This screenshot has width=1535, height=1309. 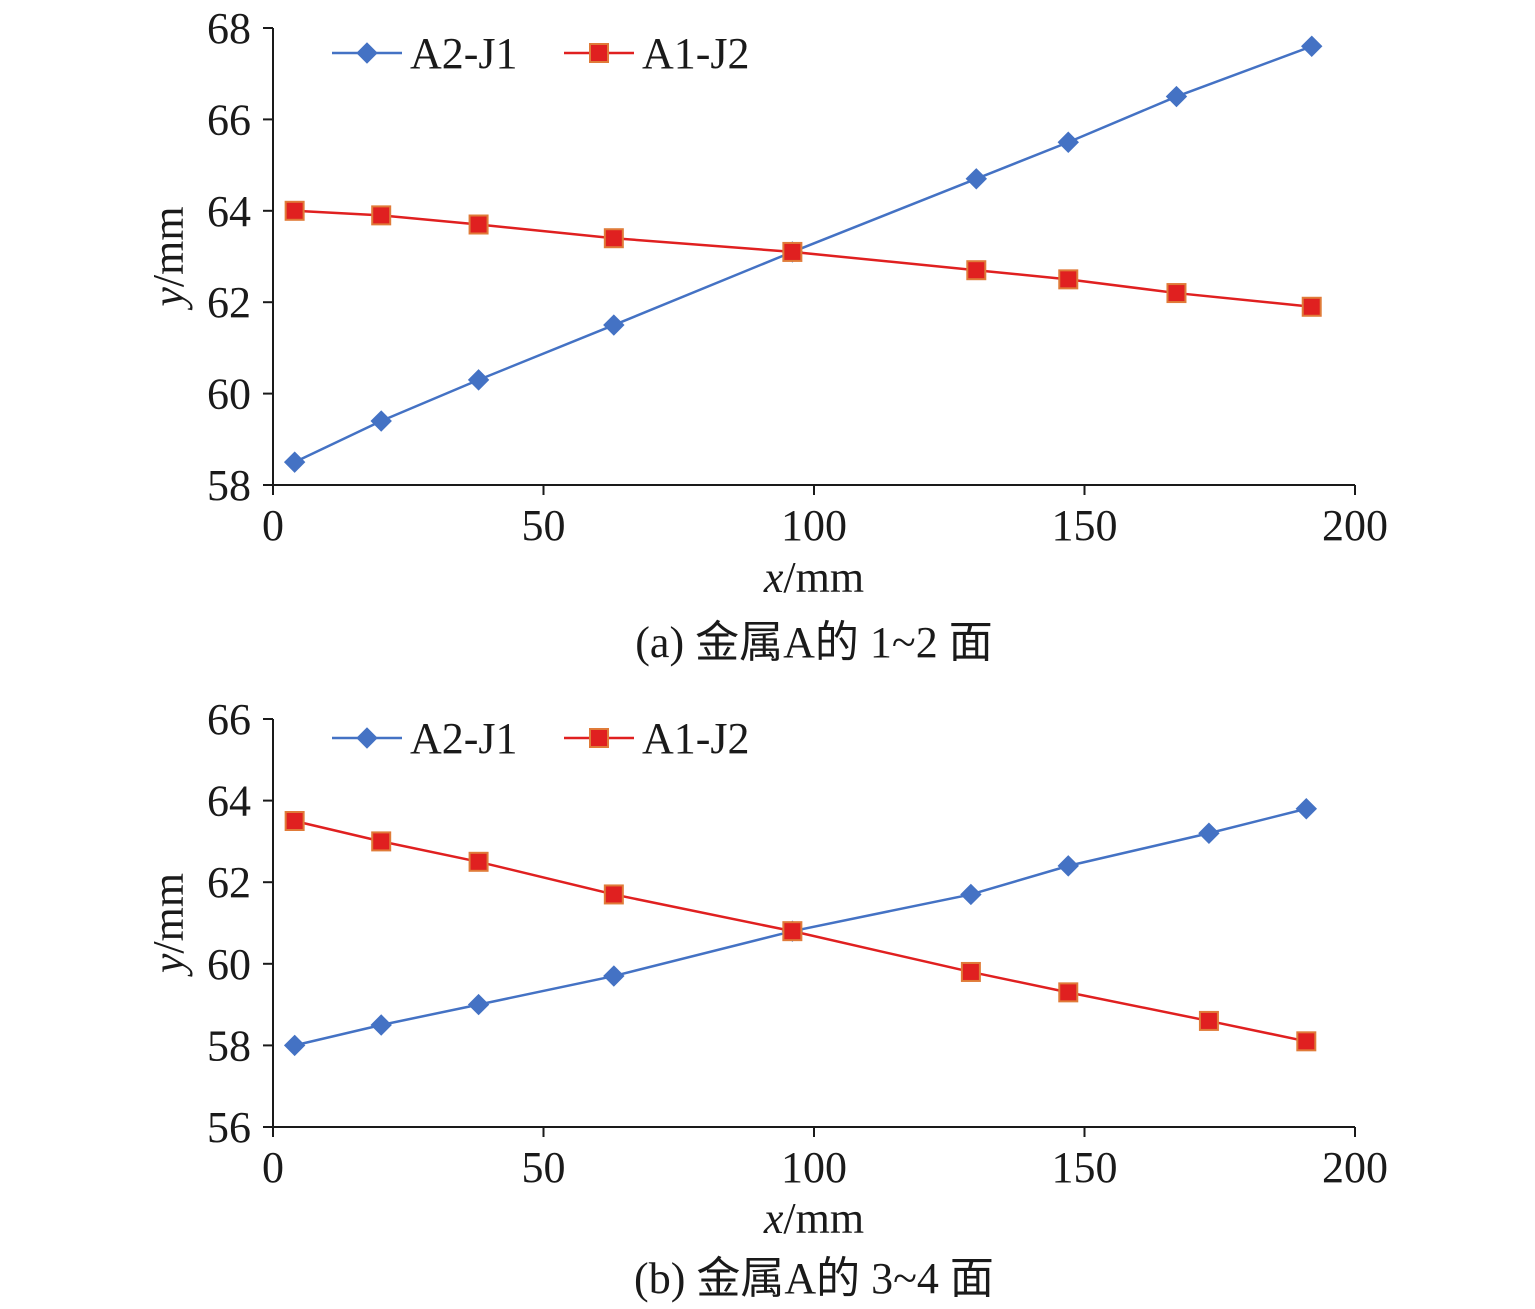 I want to click on y-tick-label: 68, so click(x=229, y=28).